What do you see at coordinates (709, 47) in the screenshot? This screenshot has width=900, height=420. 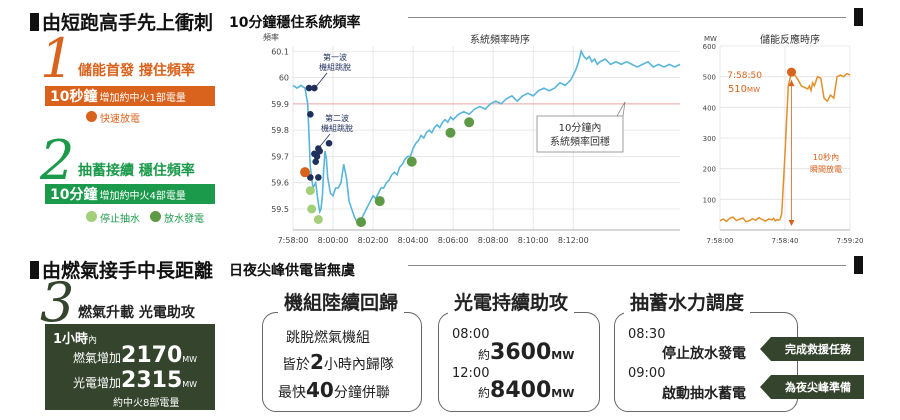 I see `y-tick-label: 600` at bounding box center [709, 47].